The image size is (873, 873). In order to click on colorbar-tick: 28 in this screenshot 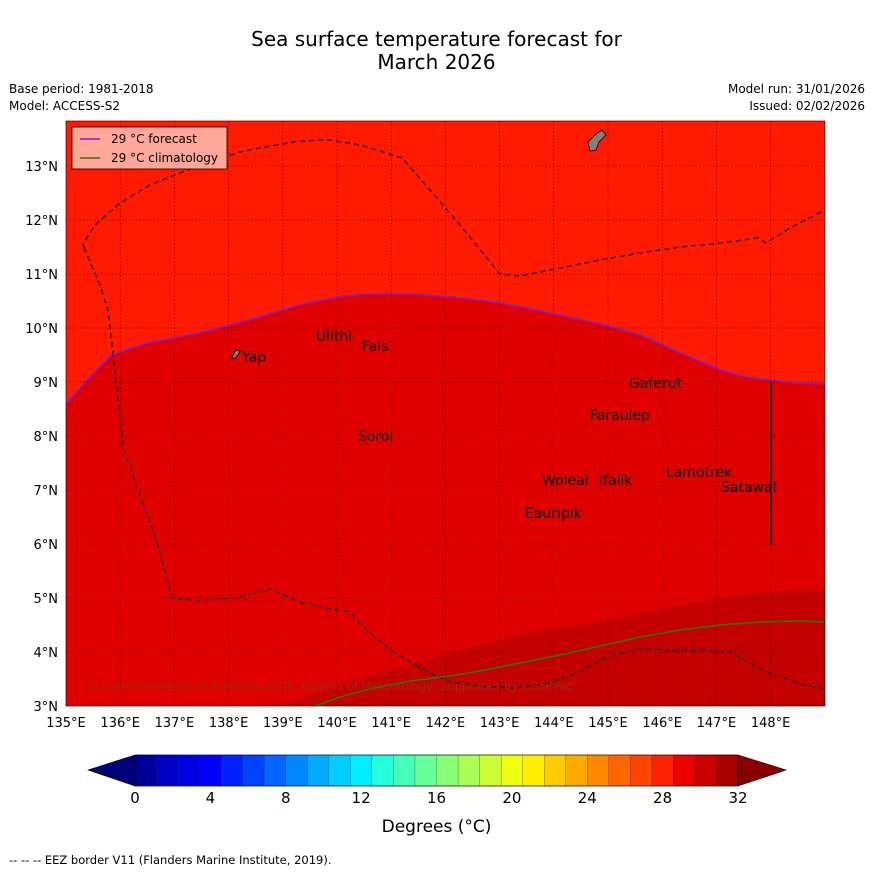, I will do `click(662, 798)`.